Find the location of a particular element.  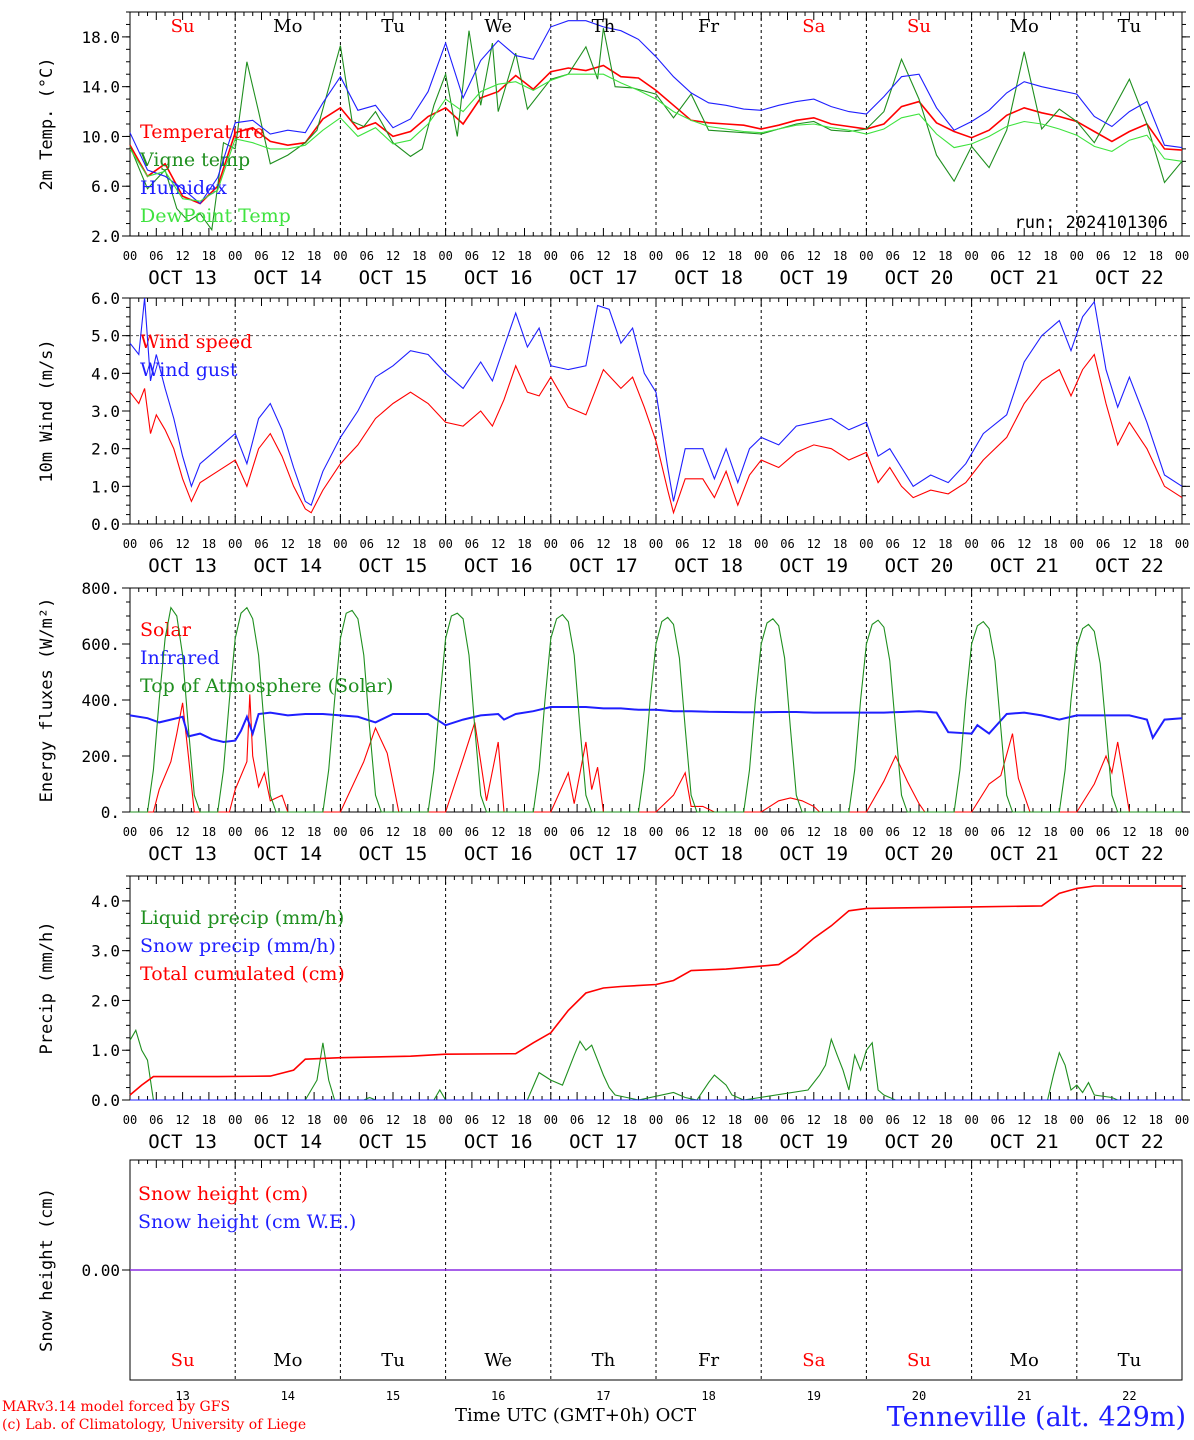

x-axis-title: Time UTC (GMT+0h) OCT is located at coordinates (576, 1415).